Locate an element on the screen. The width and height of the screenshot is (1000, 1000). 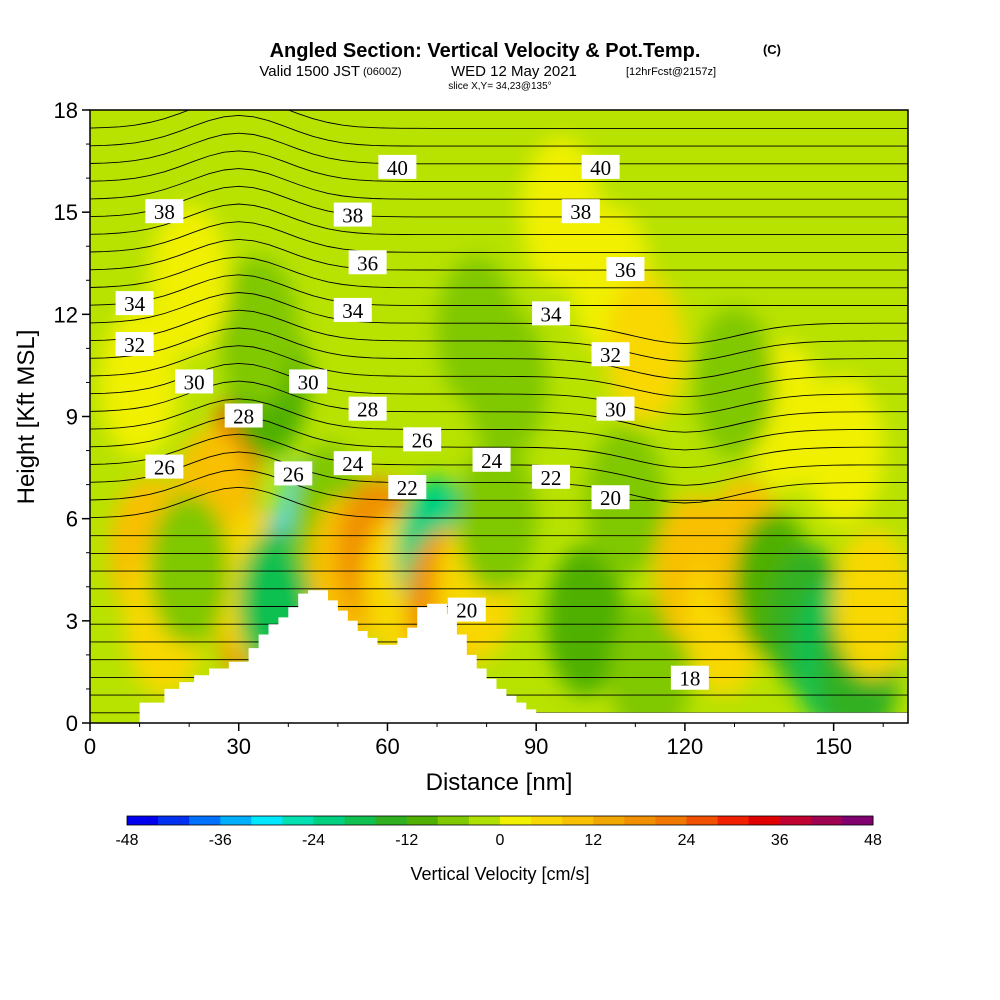
contour-label-text: 28 is located at coordinates (367, 410).